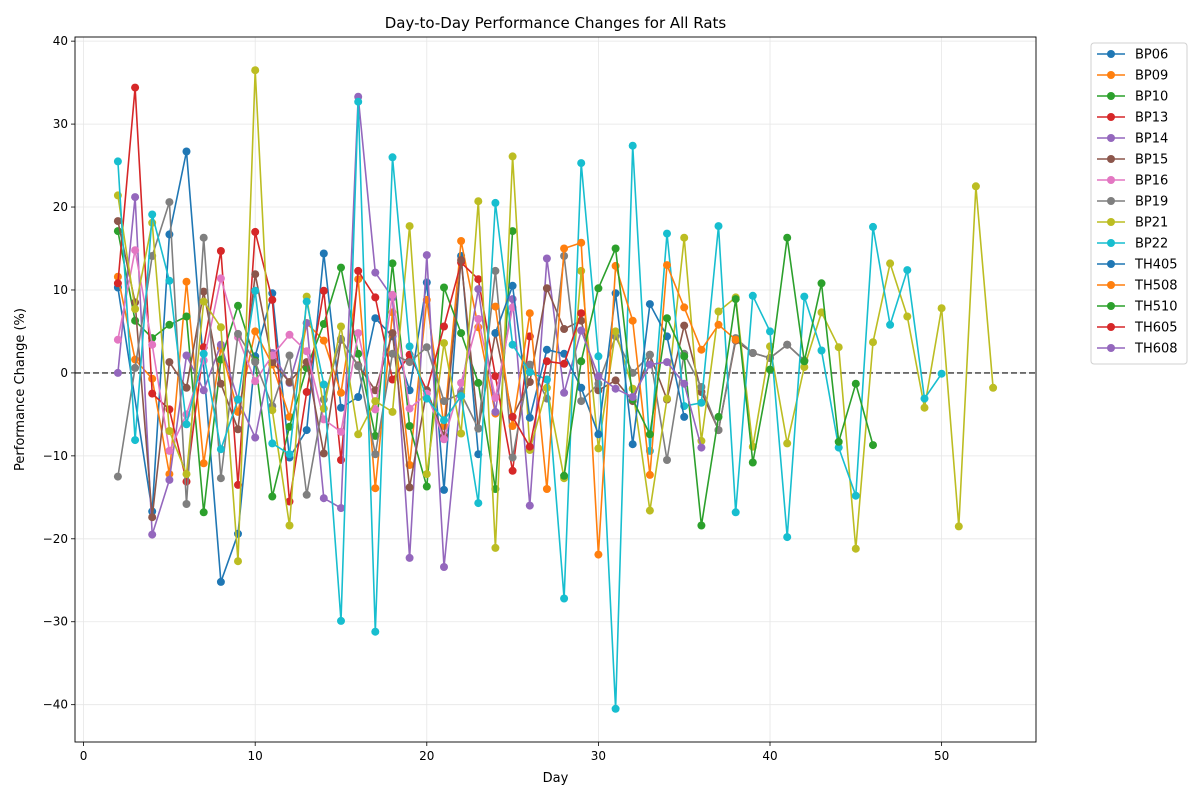  What do you see at coordinates (1132, 139) in the screenshot?
I see `legend-item-bp14: BP14` at bounding box center [1132, 139].